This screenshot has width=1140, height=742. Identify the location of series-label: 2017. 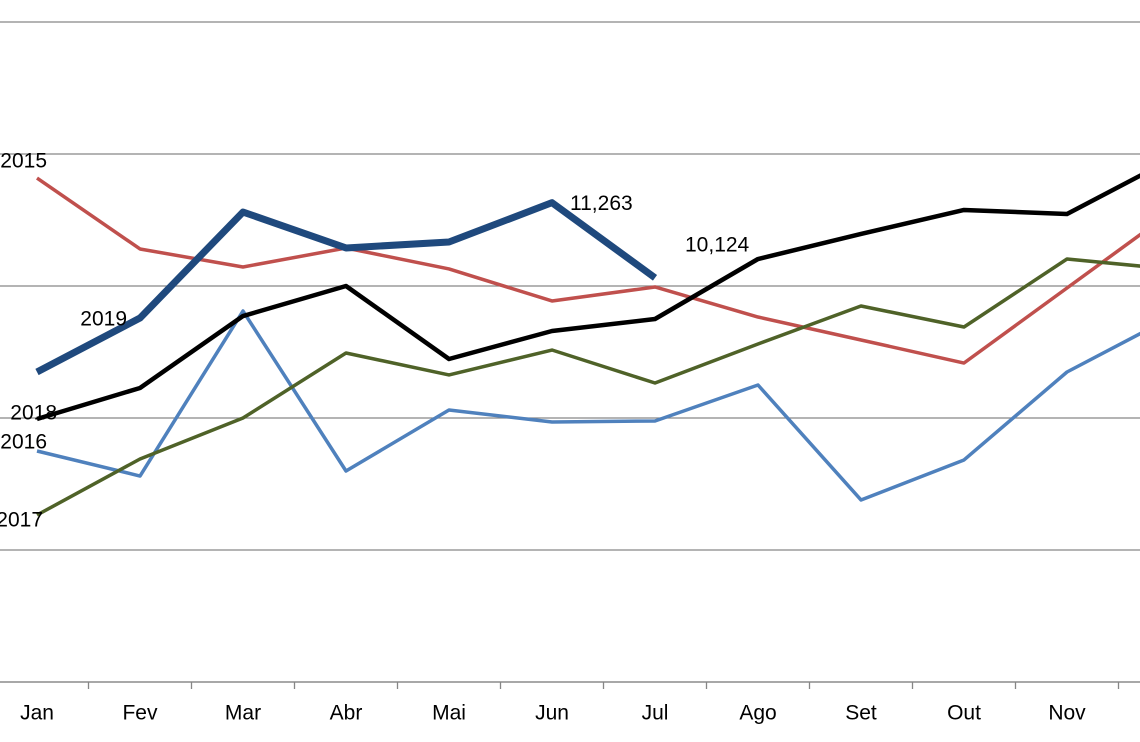
(21, 520).